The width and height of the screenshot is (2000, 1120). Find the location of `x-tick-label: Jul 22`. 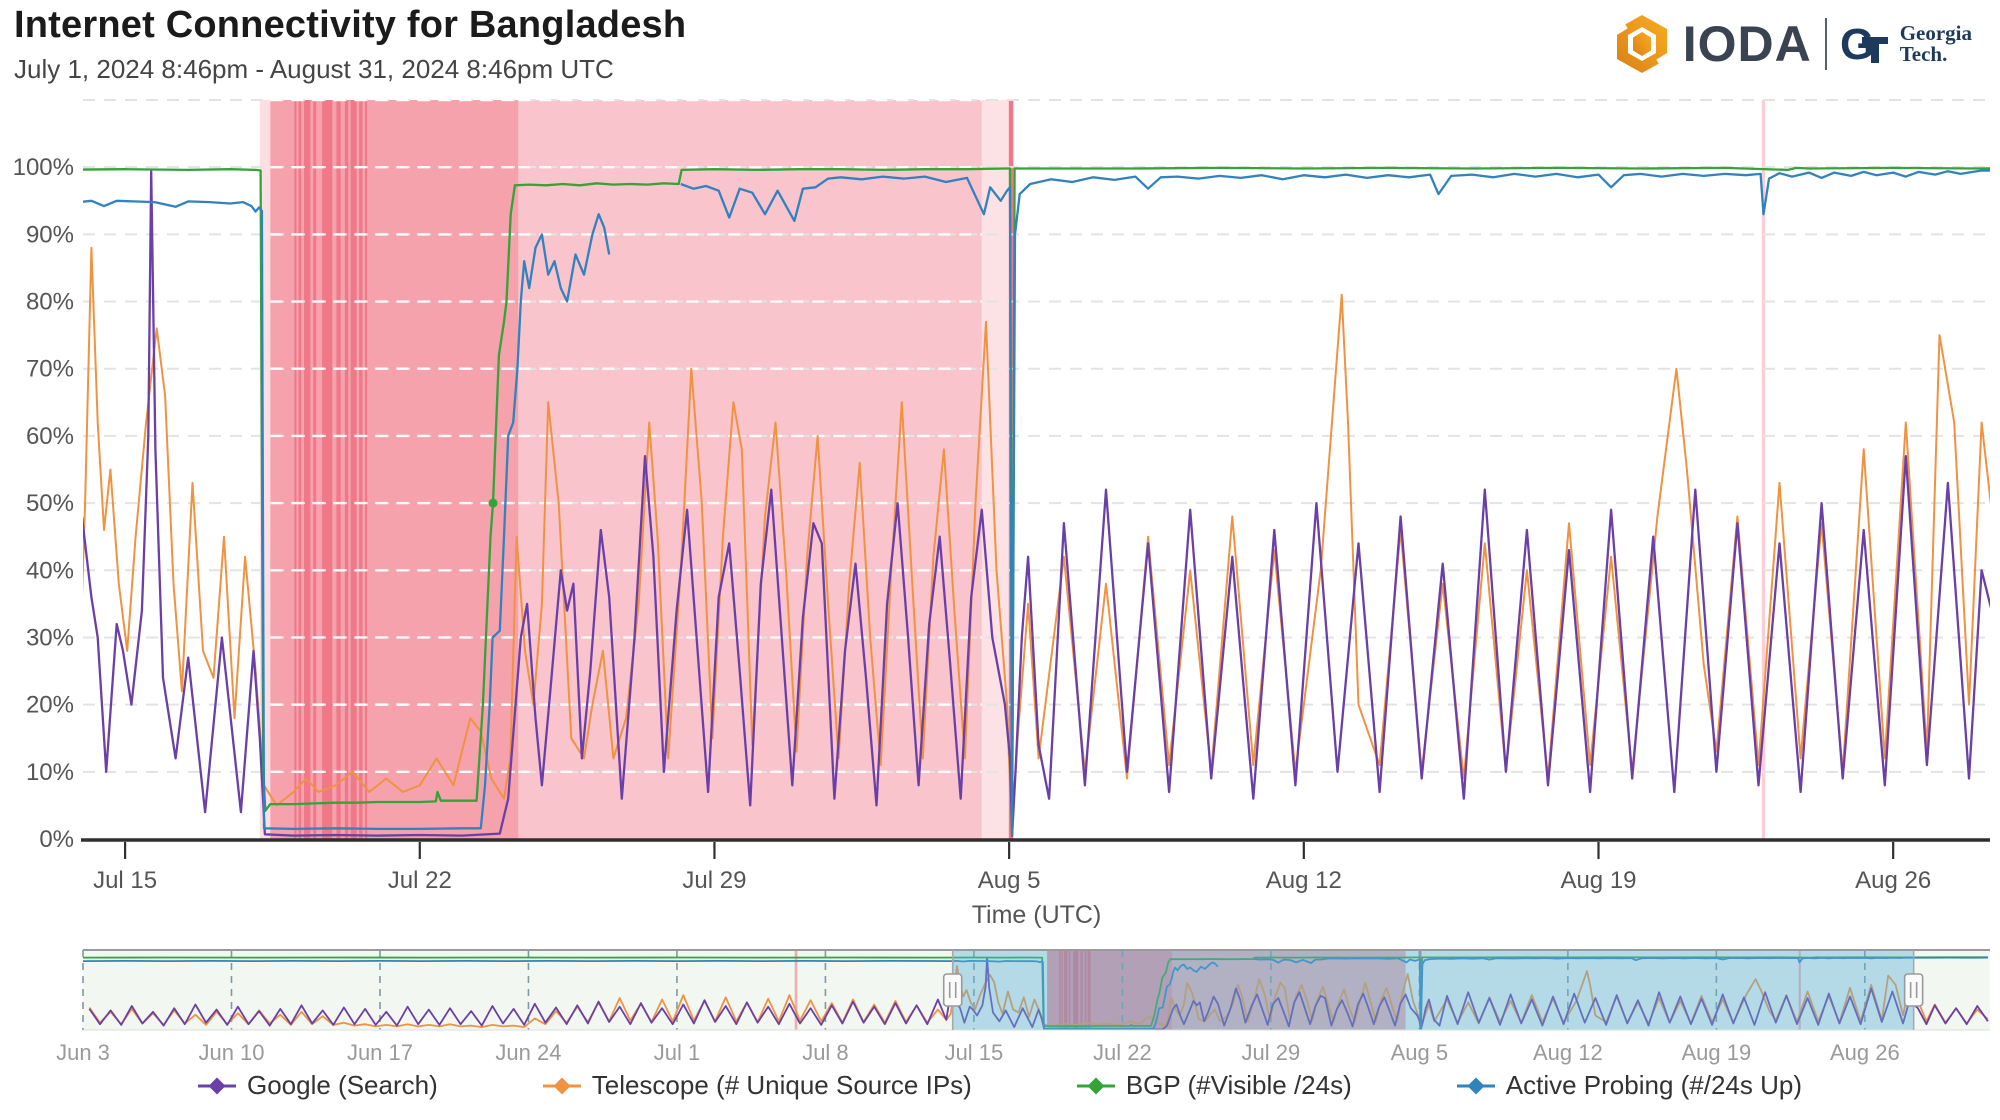

x-tick-label: Jul 22 is located at coordinates (420, 880).